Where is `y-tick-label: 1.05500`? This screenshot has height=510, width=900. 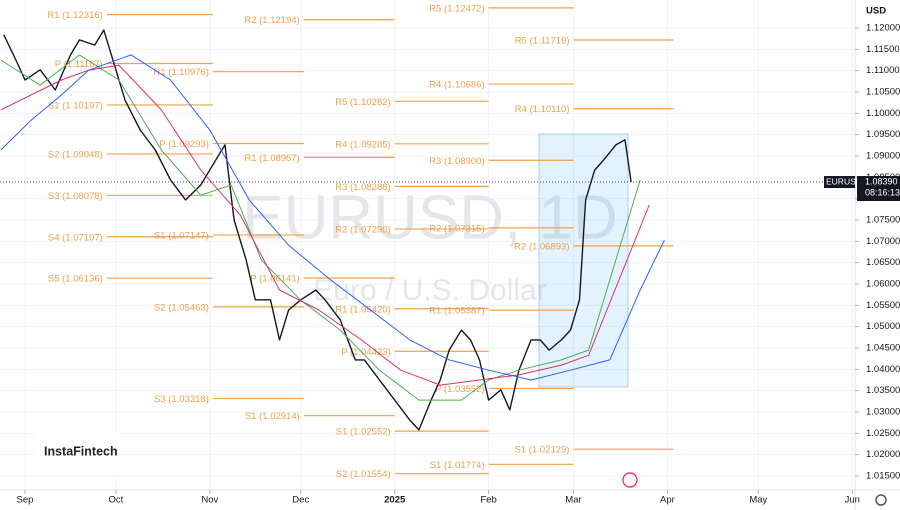 y-tick-label: 1.05500 is located at coordinates (883, 305).